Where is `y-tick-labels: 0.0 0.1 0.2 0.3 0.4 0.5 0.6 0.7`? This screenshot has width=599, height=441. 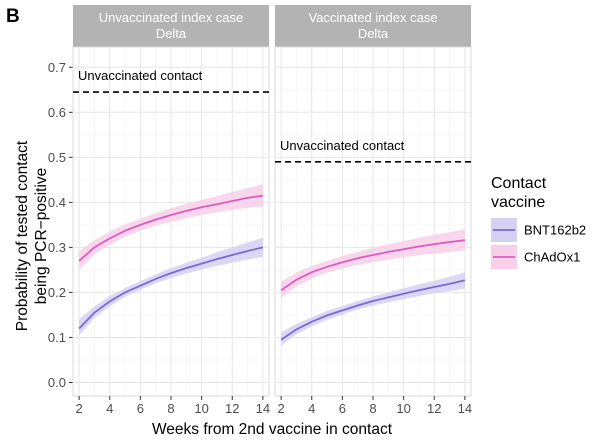
y-tick-labels: 0.0 0.1 0.2 0.3 0.4 0.5 0.6 0.7 is located at coordinates (60, 225).